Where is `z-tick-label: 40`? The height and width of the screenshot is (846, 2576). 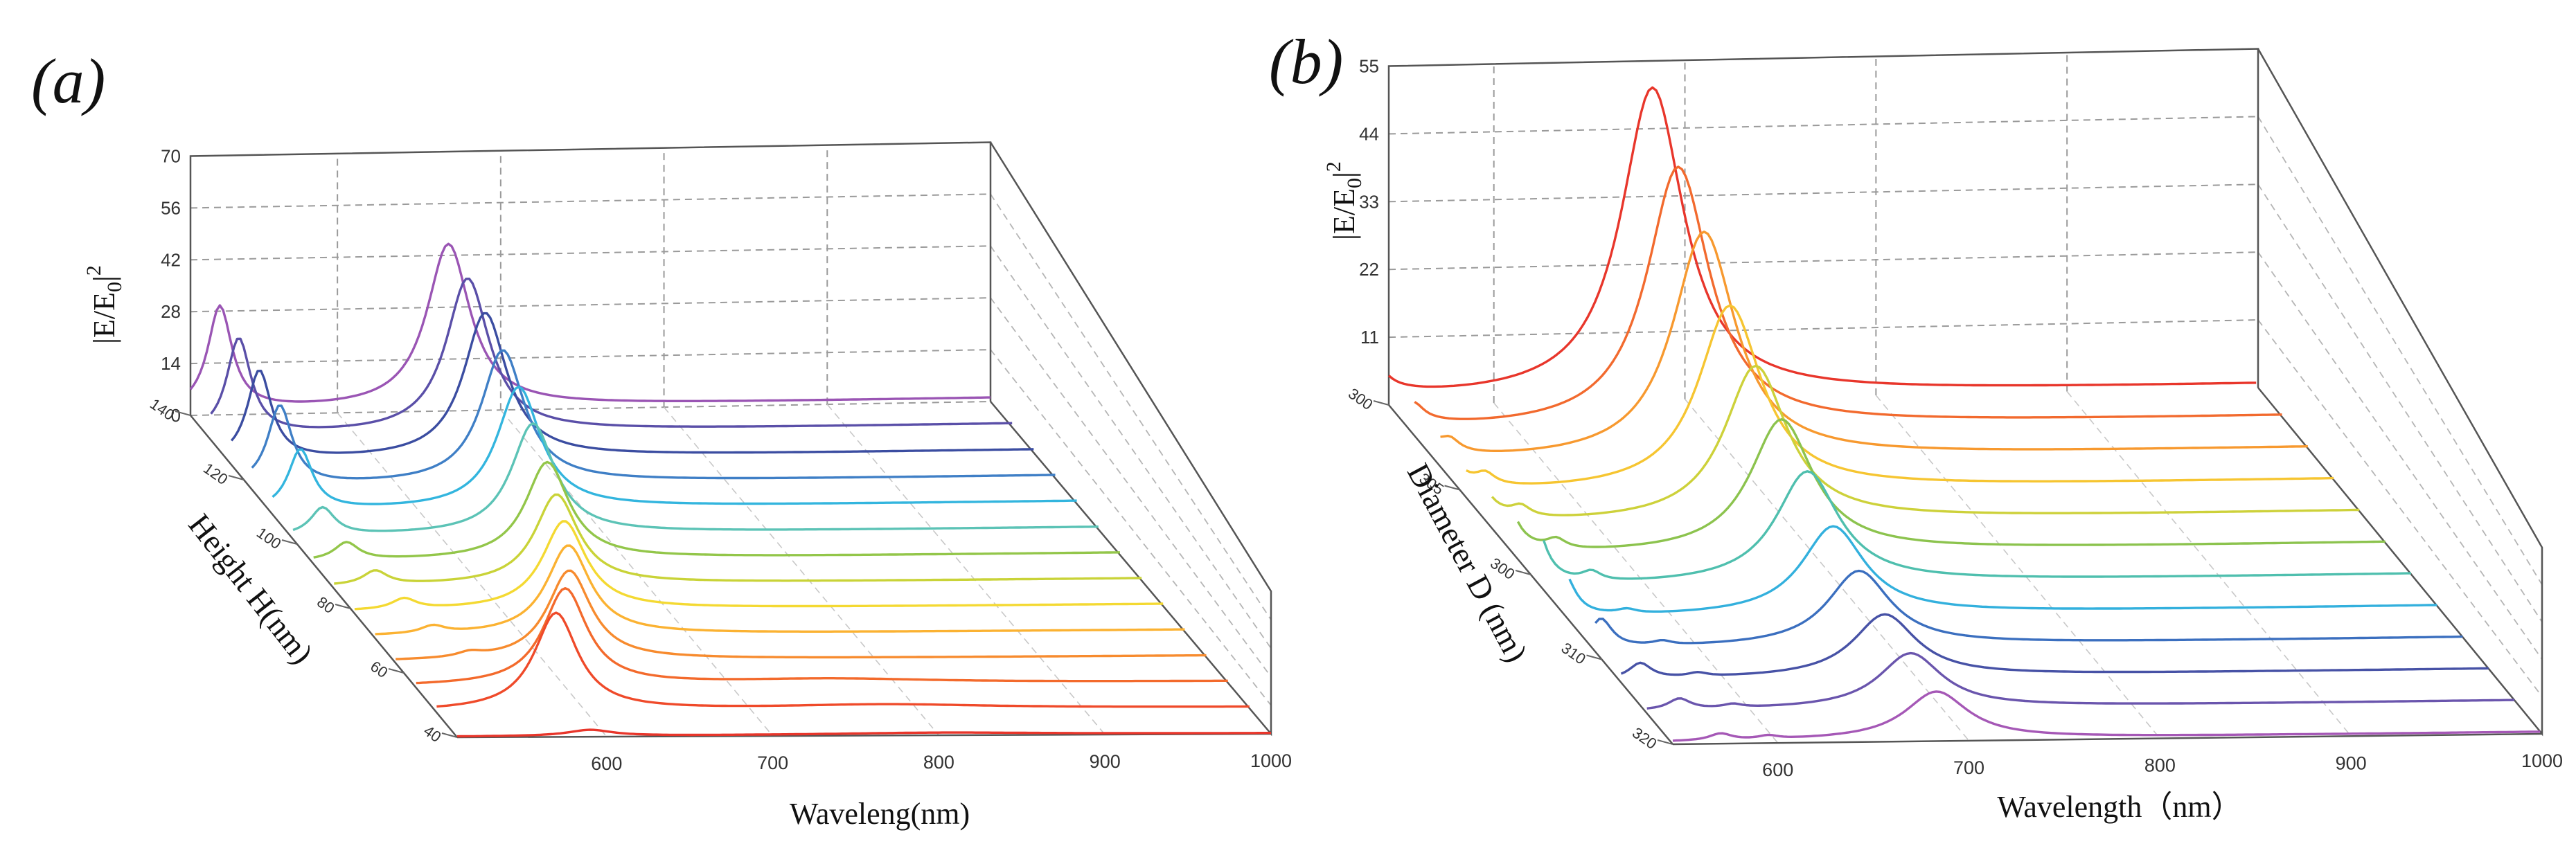 z-tick-label: 40 is located at coordinates (432, 734).